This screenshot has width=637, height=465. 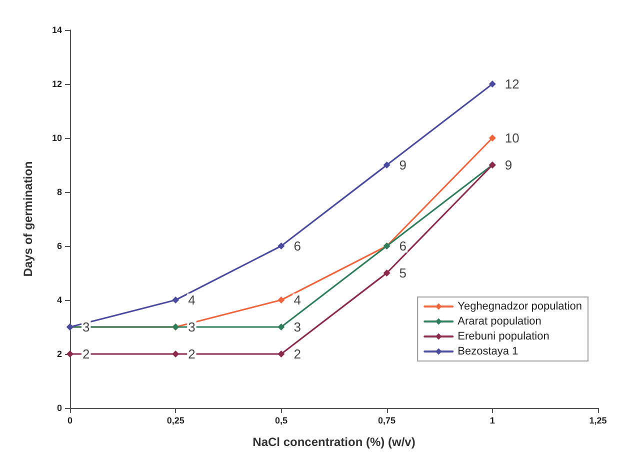 What do you see at coordinates (59, 300) in the screenshot?
I see `y-tick-label: 4` at bounding box center [59, 300].